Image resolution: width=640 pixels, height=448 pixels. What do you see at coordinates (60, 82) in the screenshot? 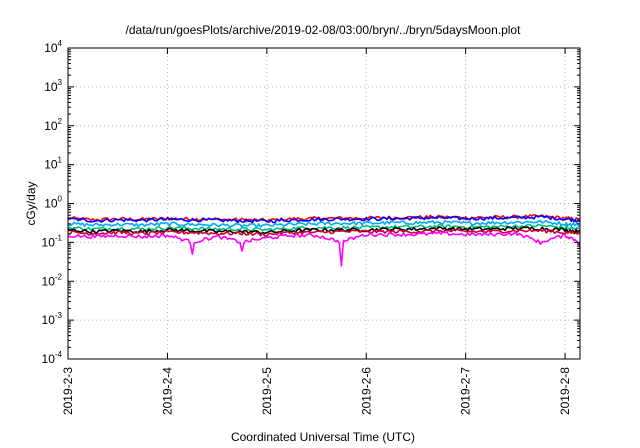
I see `y-tick-exponent: 3` at bounding box center [60, 82].